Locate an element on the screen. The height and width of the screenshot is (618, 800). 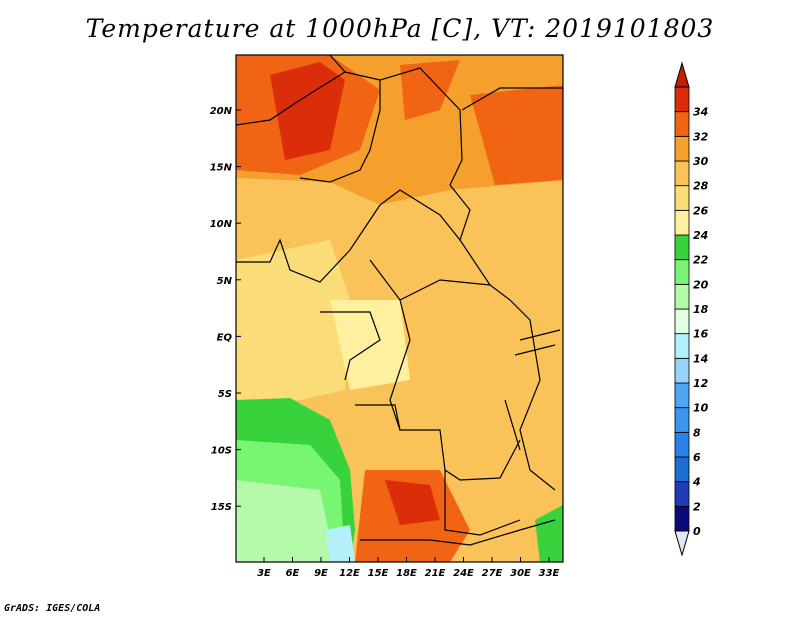
colorbar-label: 24 is located at coordinates (700, 235).